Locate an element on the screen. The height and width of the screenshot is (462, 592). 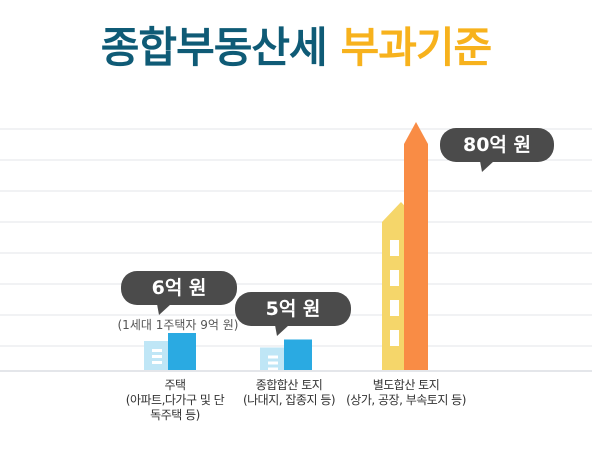
category-label-line: 종합합산 토지 is located at coordinates (289, 385).